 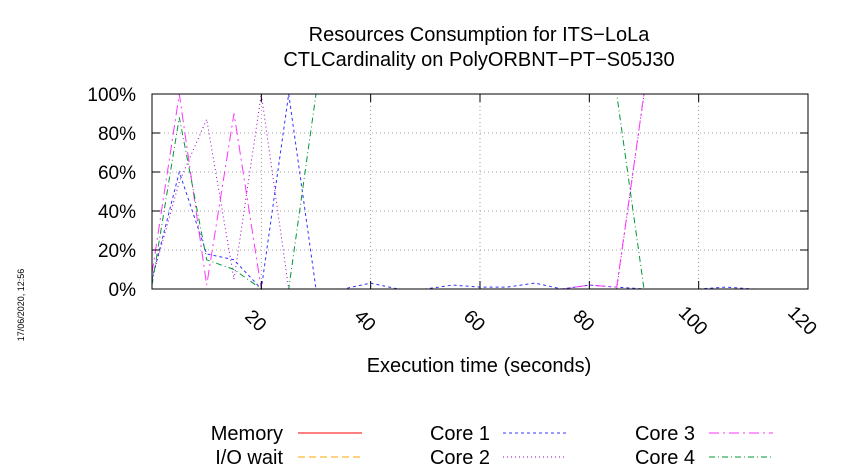 I want to click on legend-label-memory: Memory, so click(x=247, y=434).